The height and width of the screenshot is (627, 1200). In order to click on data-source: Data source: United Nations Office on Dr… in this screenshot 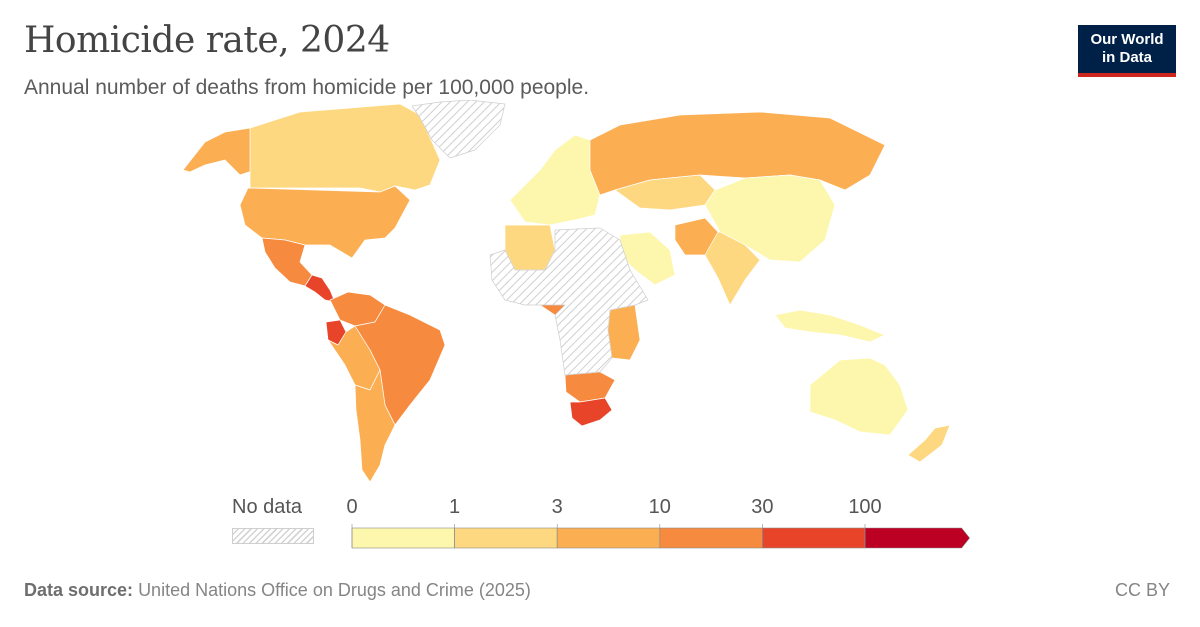, I will do `click(277, 590)`.